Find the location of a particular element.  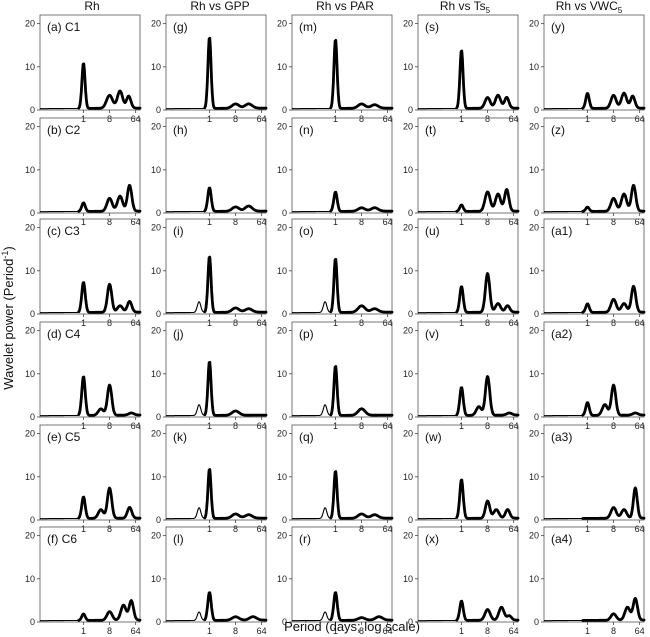

panel-label: (a2) is located at coordinates (561, 334).